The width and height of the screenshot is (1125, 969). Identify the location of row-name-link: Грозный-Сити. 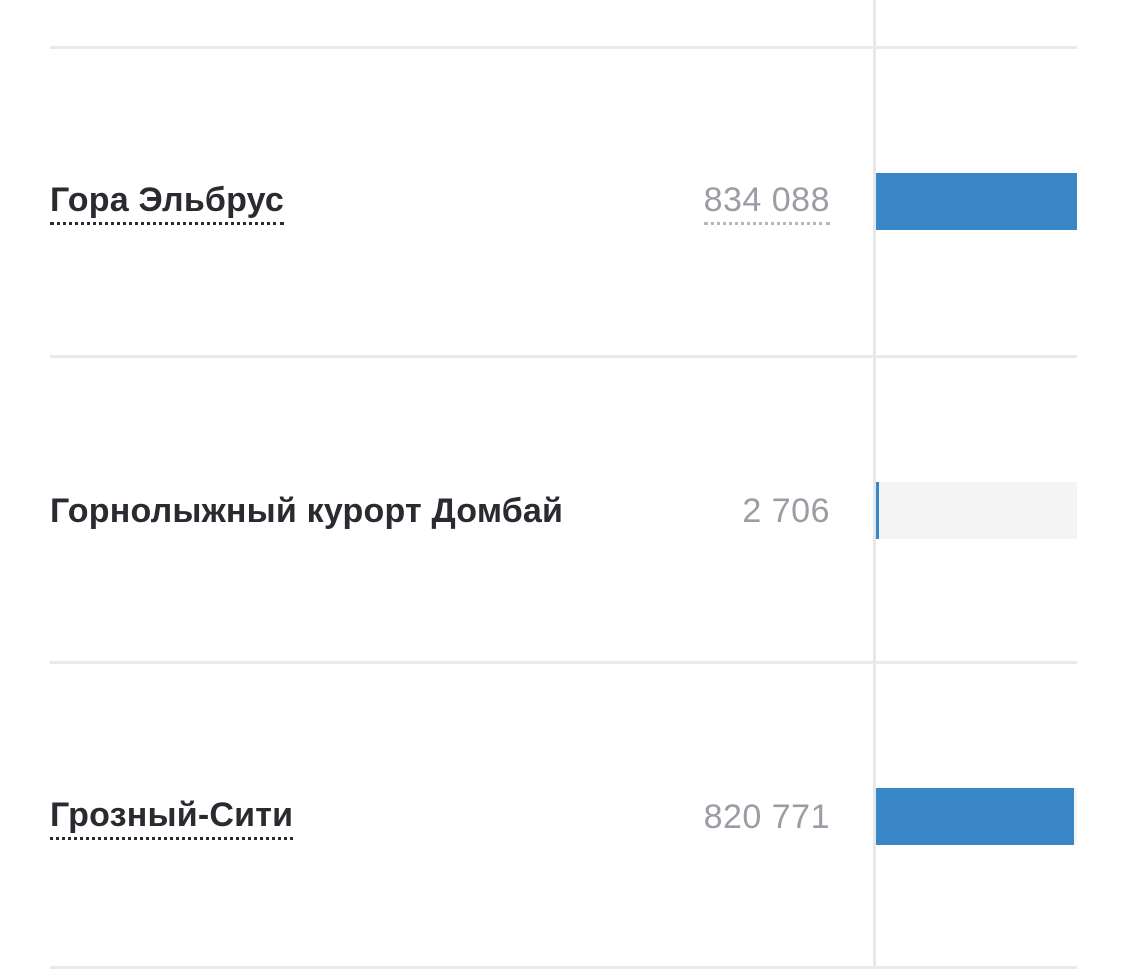
(172, 817).